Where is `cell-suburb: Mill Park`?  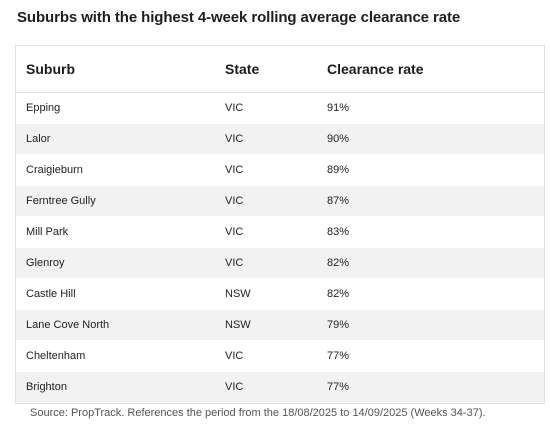
cell-suburb: Mill Park is located at coordinates (115, 232).